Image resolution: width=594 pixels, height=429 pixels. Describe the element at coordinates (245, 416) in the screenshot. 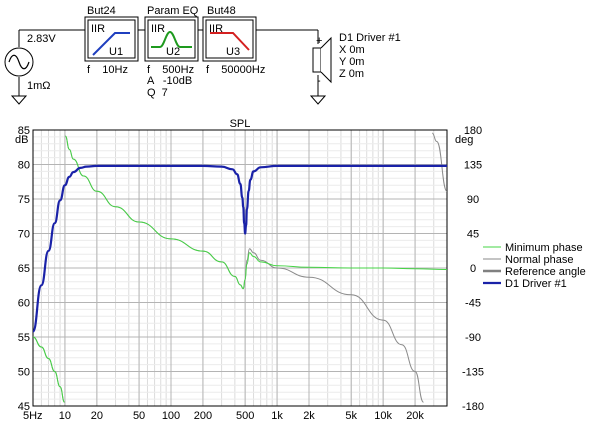

I see `x-tick-label: 500` at that location.